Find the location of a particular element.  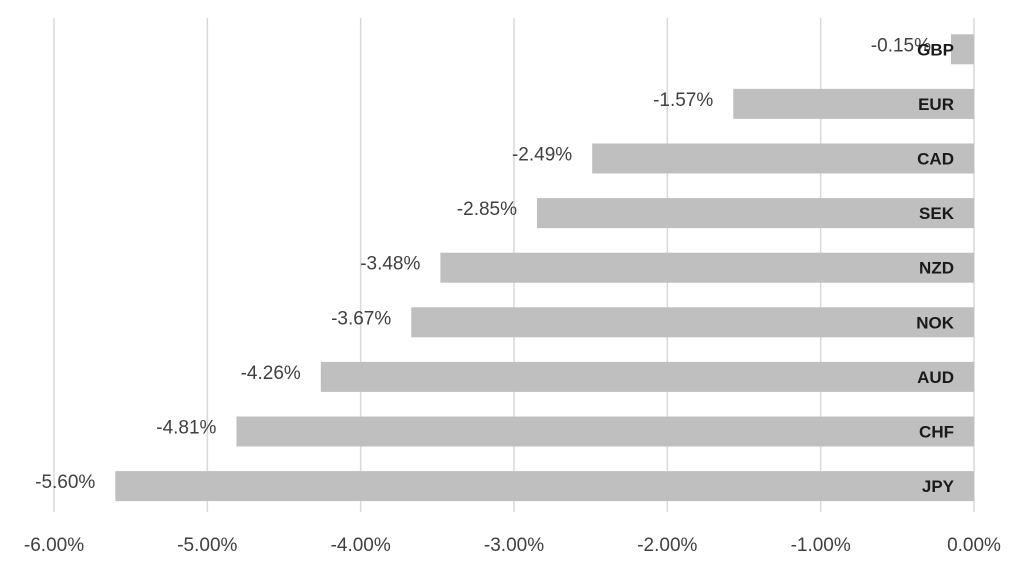

bar-sek is located at coordinates (755, 213).